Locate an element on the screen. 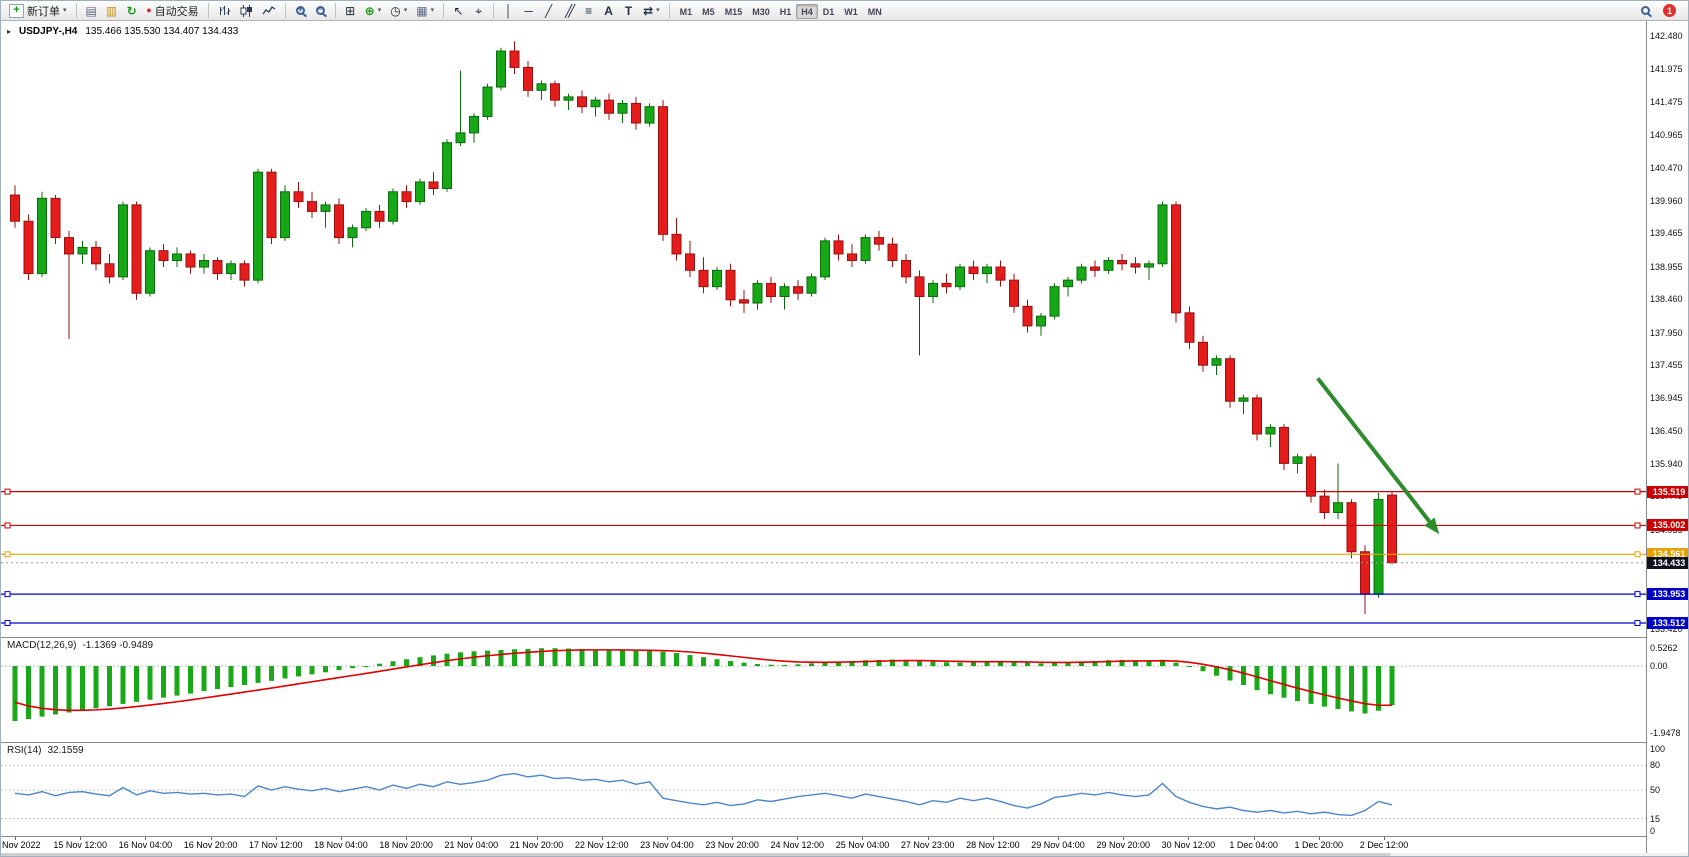 The width and height of the screenshot is (1689, 857). zoom-in-button: + is located at coordinates (300, 10).